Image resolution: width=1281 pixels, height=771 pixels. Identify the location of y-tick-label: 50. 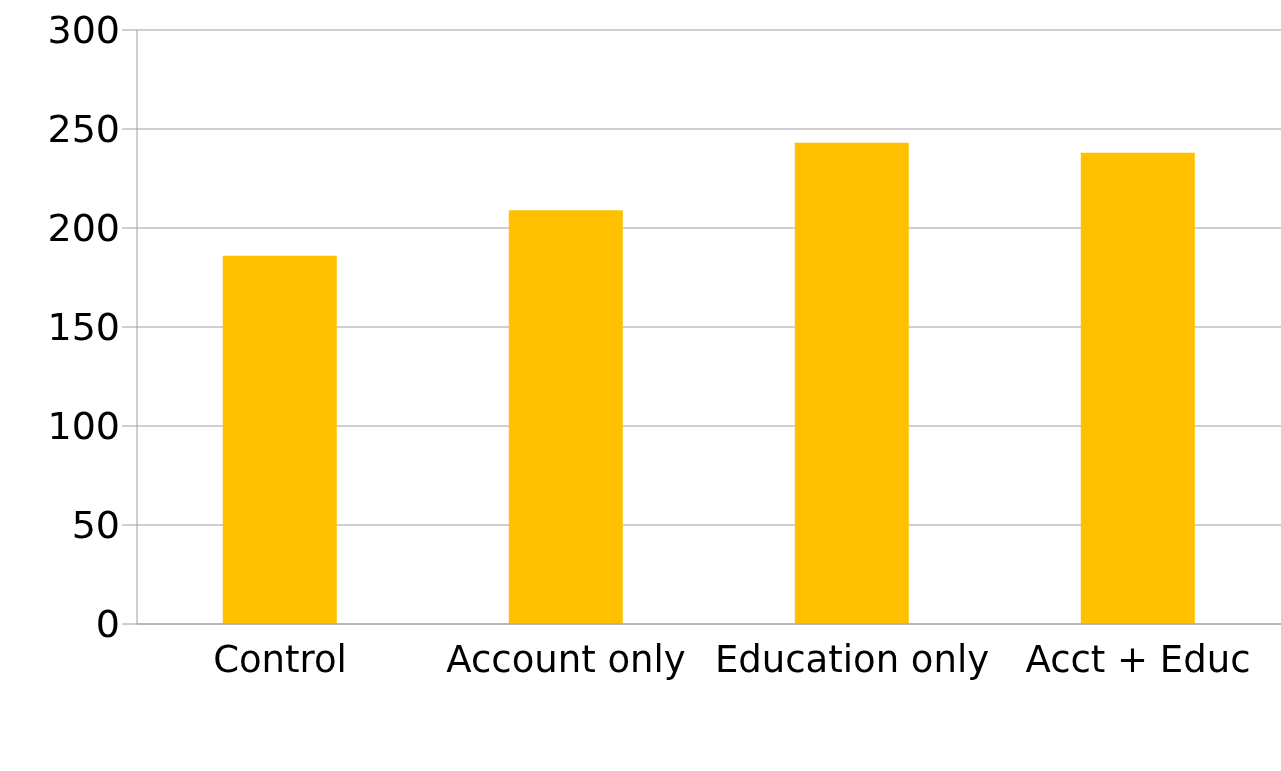
(95, 525).